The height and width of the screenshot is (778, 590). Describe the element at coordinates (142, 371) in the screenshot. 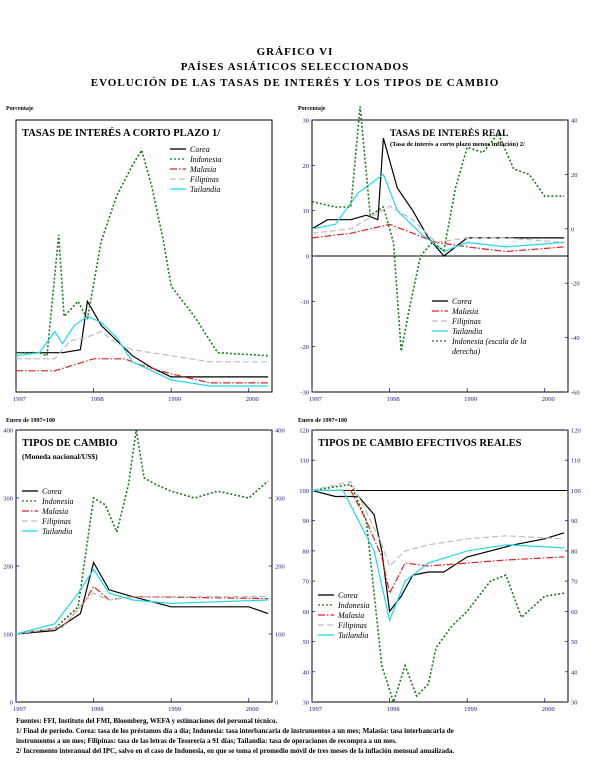

I see `chart1-series-malasia` at that location.